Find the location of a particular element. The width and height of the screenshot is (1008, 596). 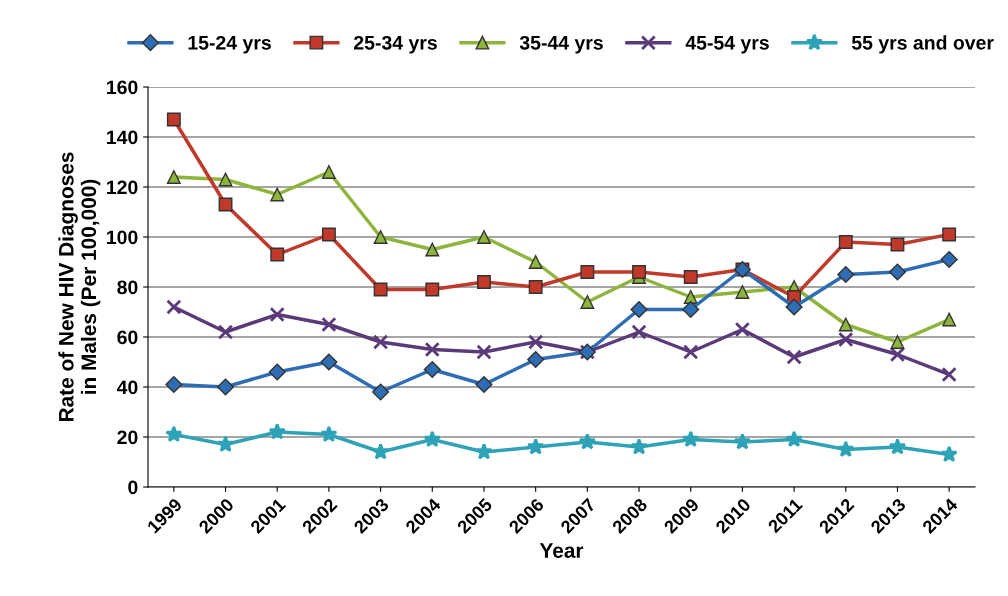

y-tick-label: 40 is located at coordinates (127, 387).